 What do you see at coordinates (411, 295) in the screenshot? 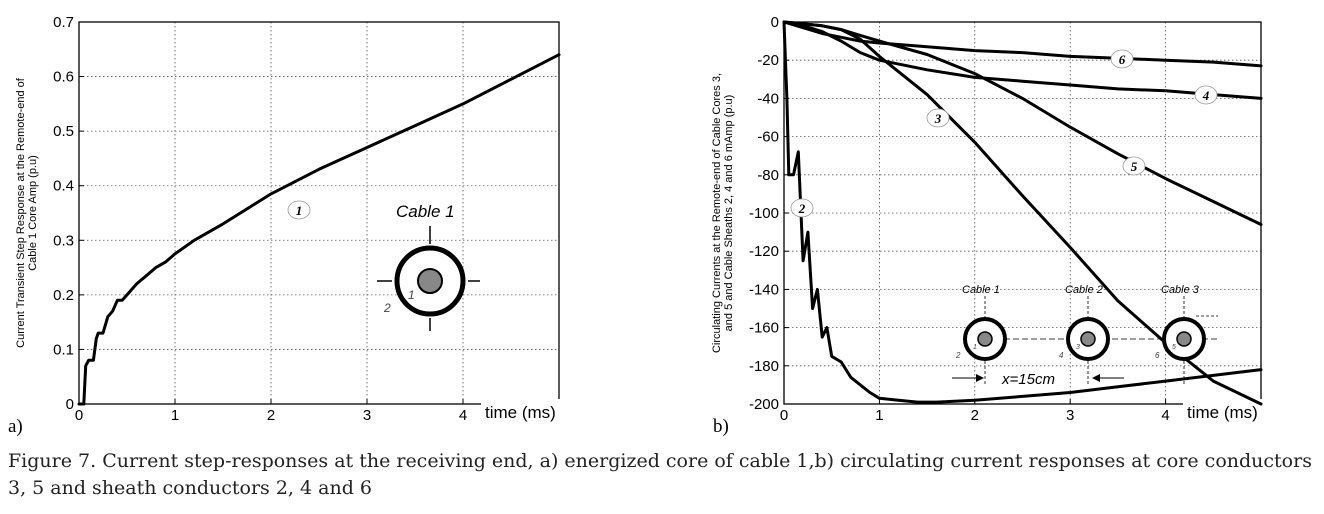
I see `core-label: 1` at bounding box center [411, 295].